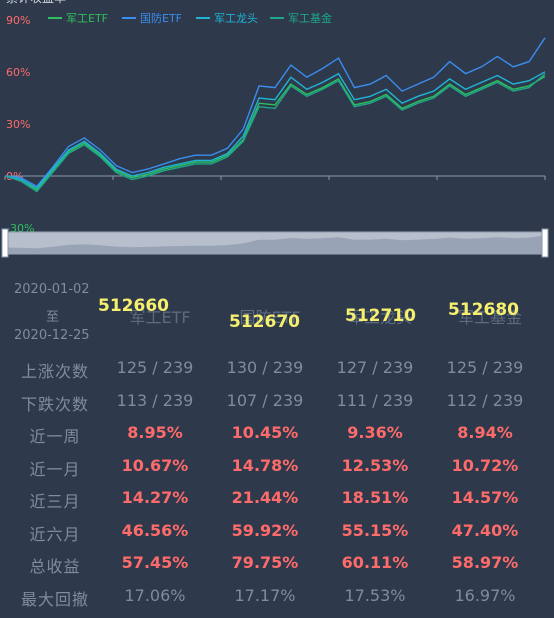 The height and width of the screenshot is (618, 554). What do you see at coordinates (160, 317) in the screenshot?
I see `fund-name-0: 军工ETF` at bounding box center [160, 317].